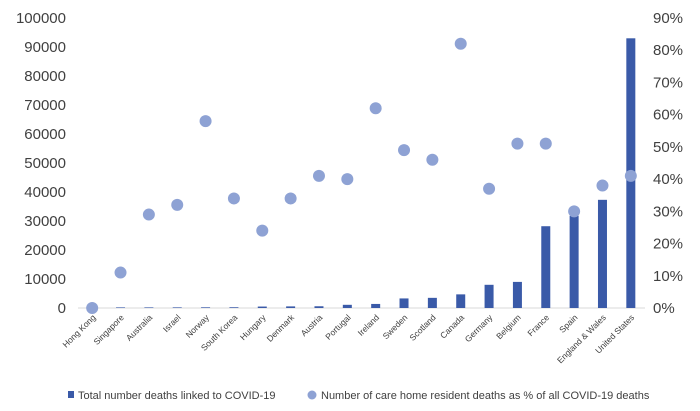 This screenshot has width=700, height=411. Describe the element at coordinates (253, 327) in the screenshot. I see `category-label: Hungary` at that location.